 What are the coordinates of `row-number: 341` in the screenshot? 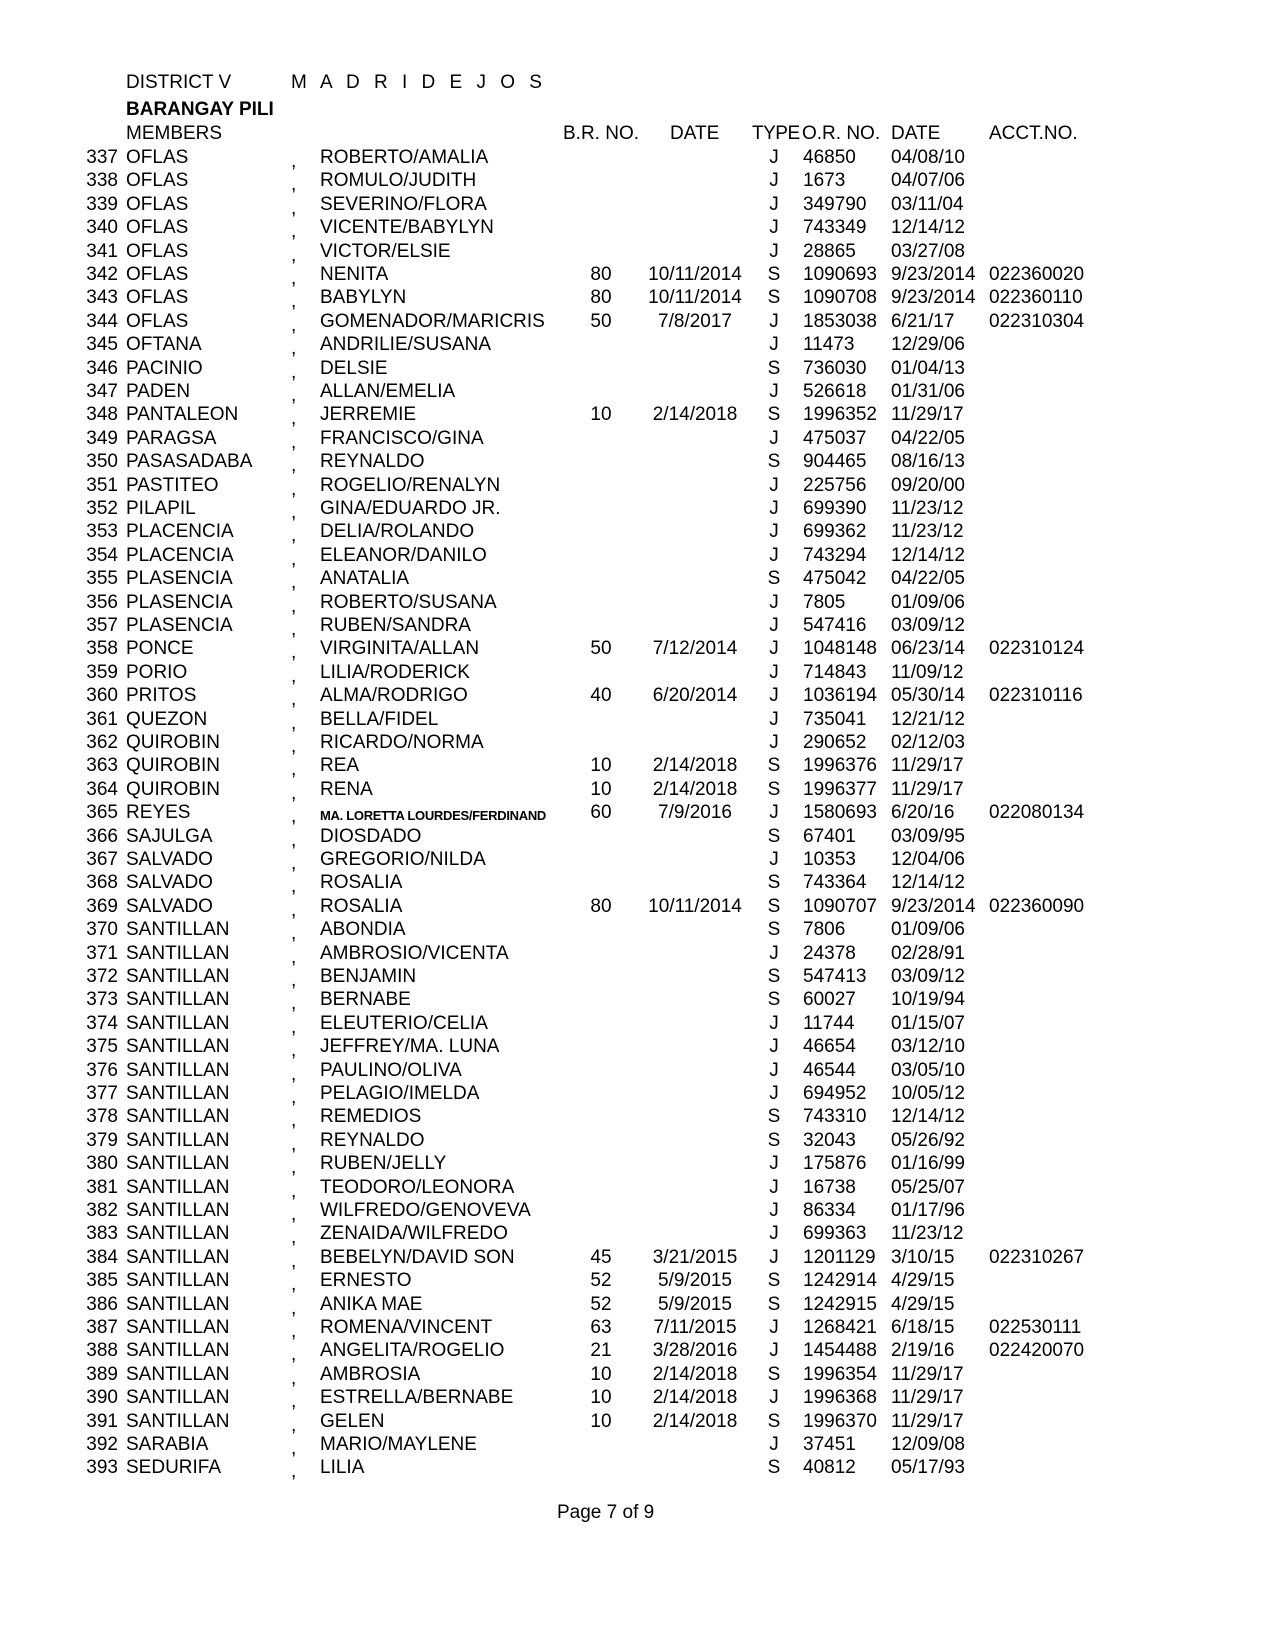 It's located at (102, 251).